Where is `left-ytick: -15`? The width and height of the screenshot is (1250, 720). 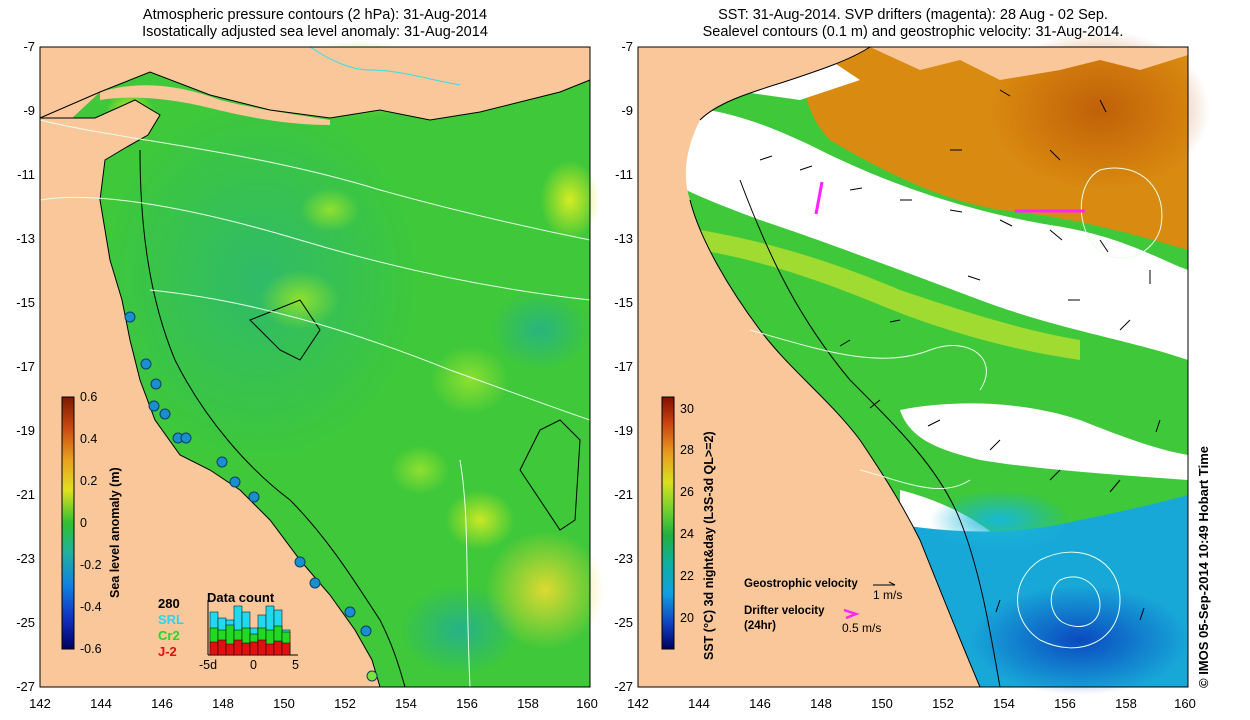 left-ytick: -15 is located at coordinates (25, 302).